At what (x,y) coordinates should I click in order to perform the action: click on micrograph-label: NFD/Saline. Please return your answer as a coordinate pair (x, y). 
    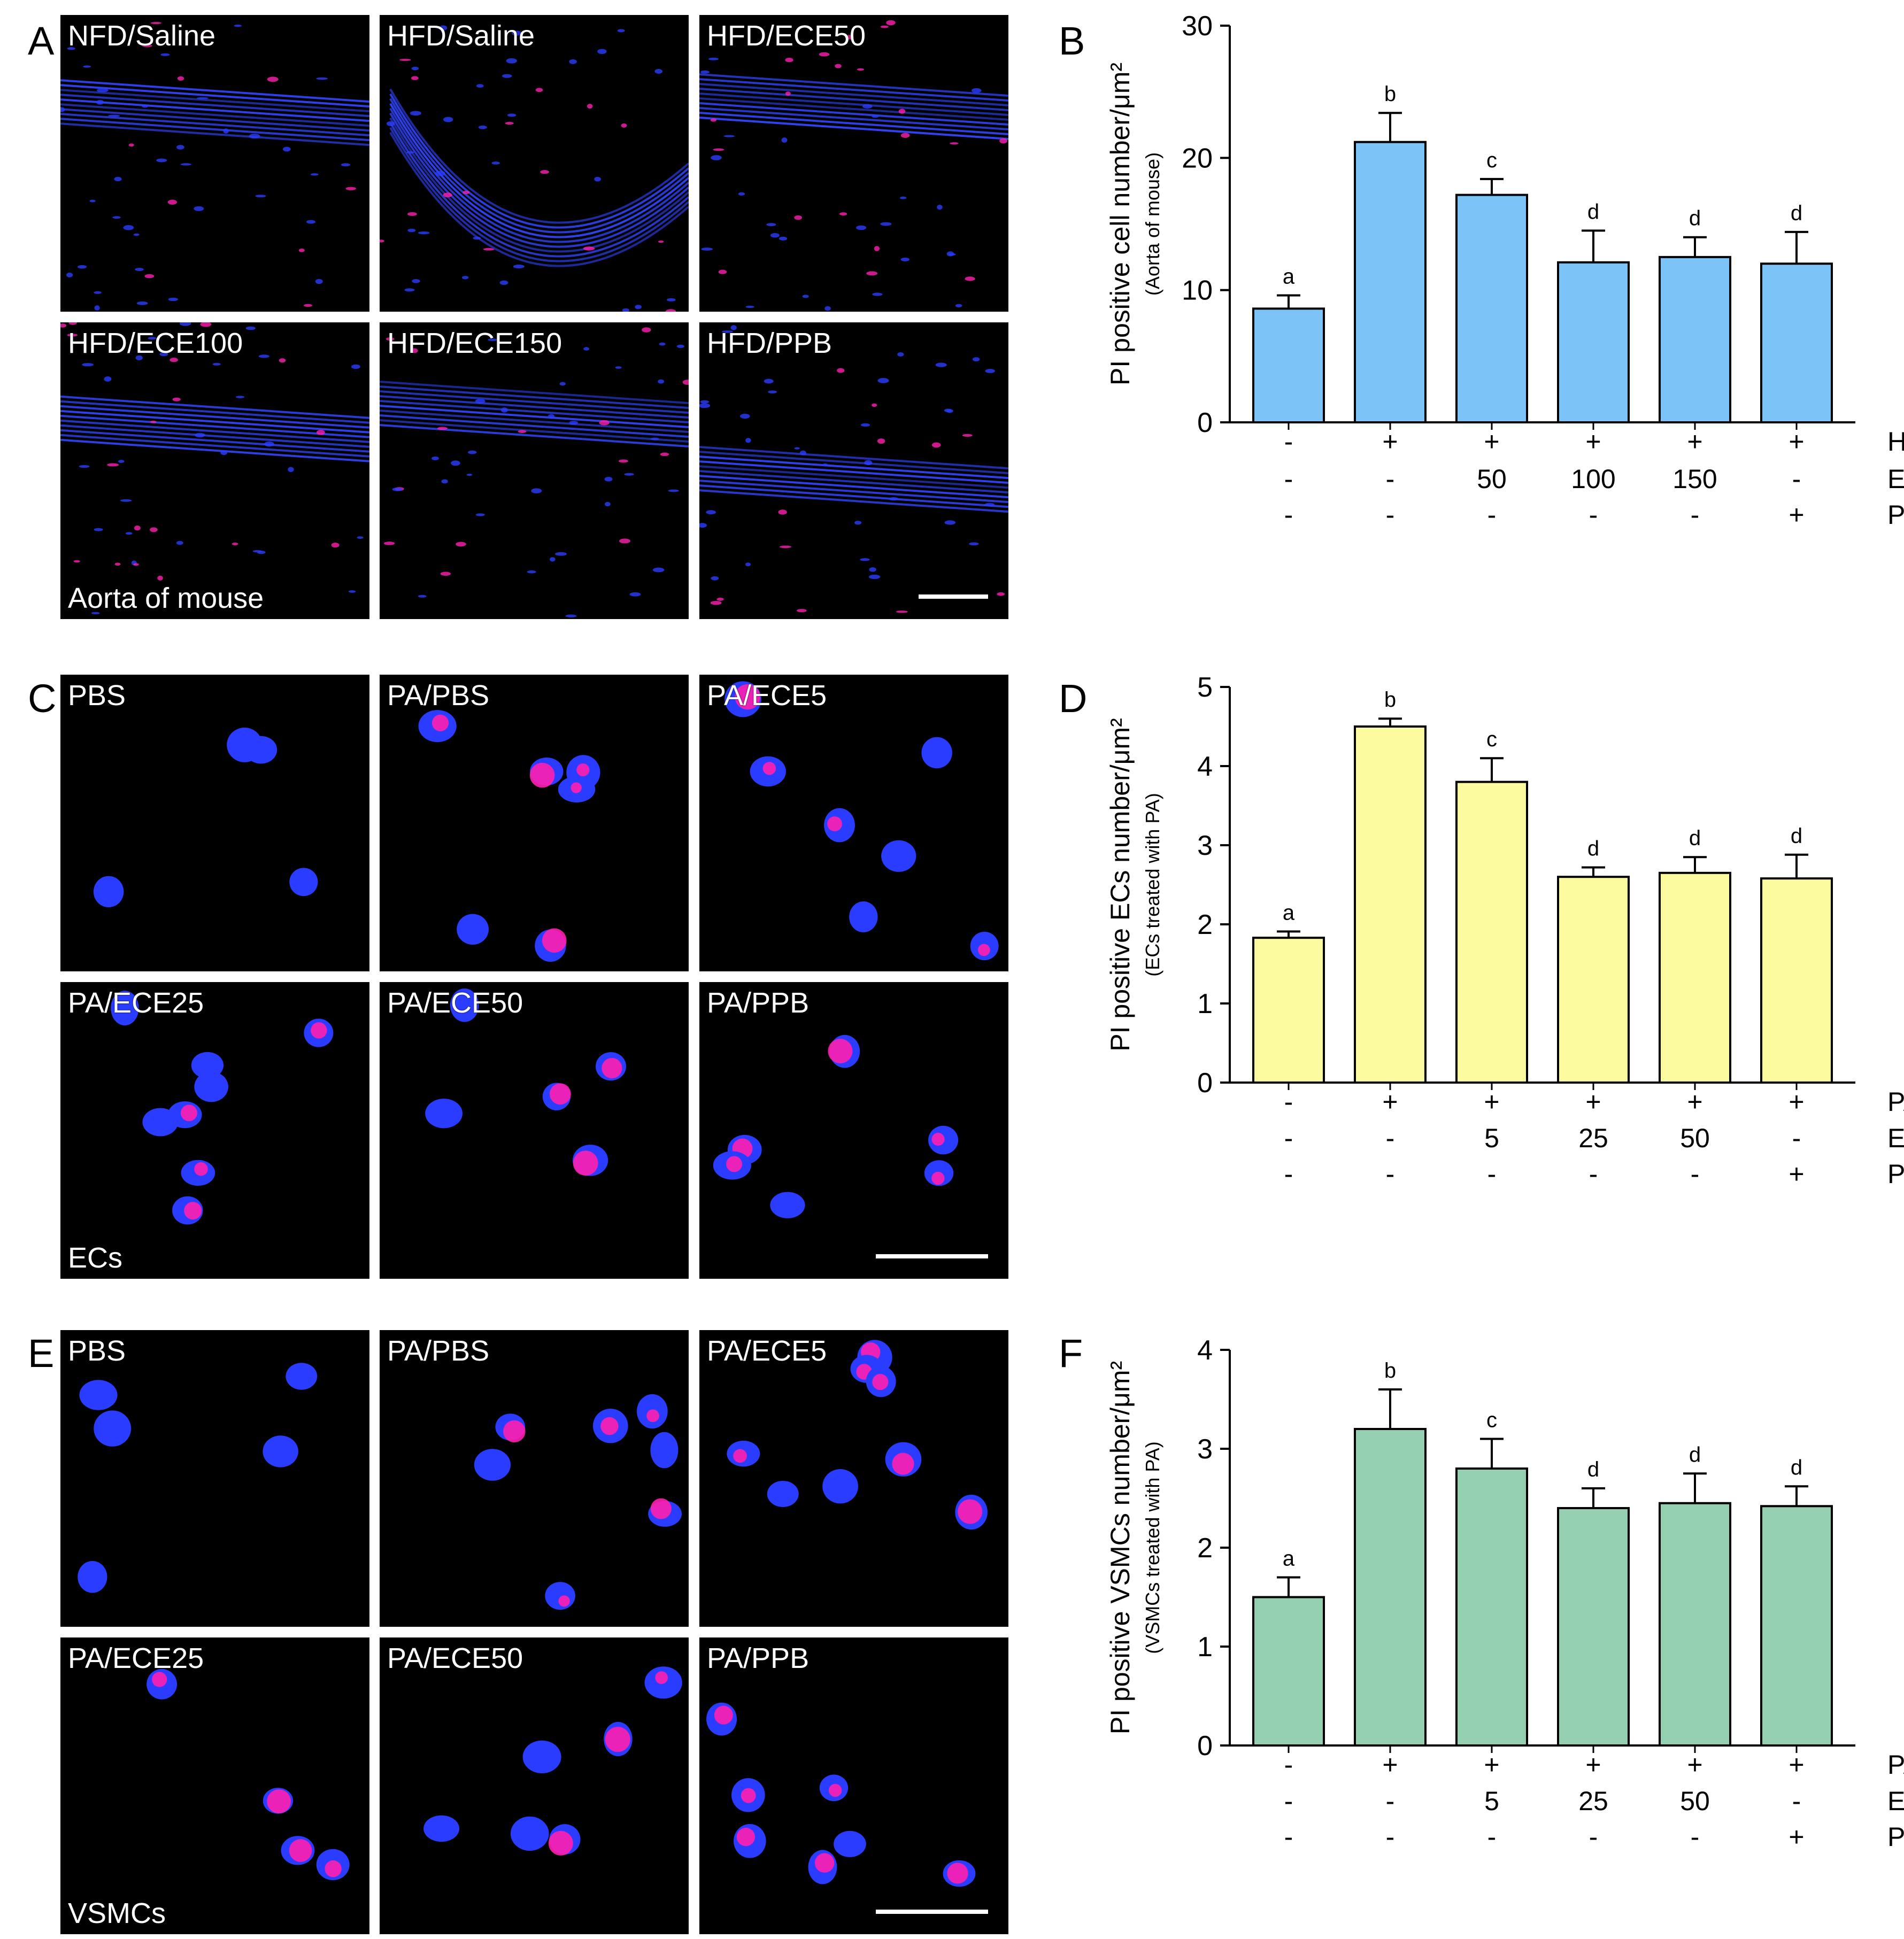
    Looking at the image, I should click on (142, 36).